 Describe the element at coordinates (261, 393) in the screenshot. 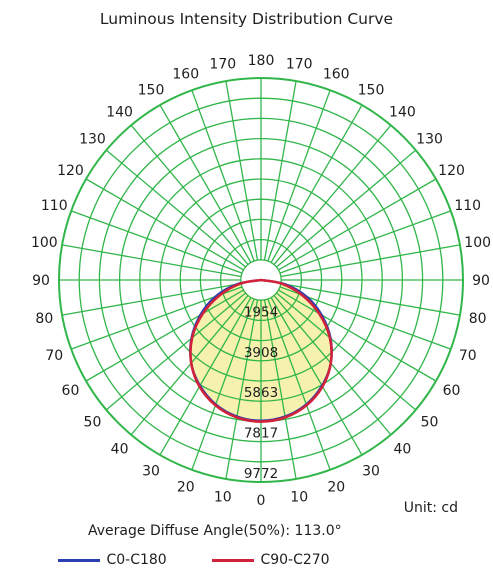

I see `radial-label: 5863` at that location.